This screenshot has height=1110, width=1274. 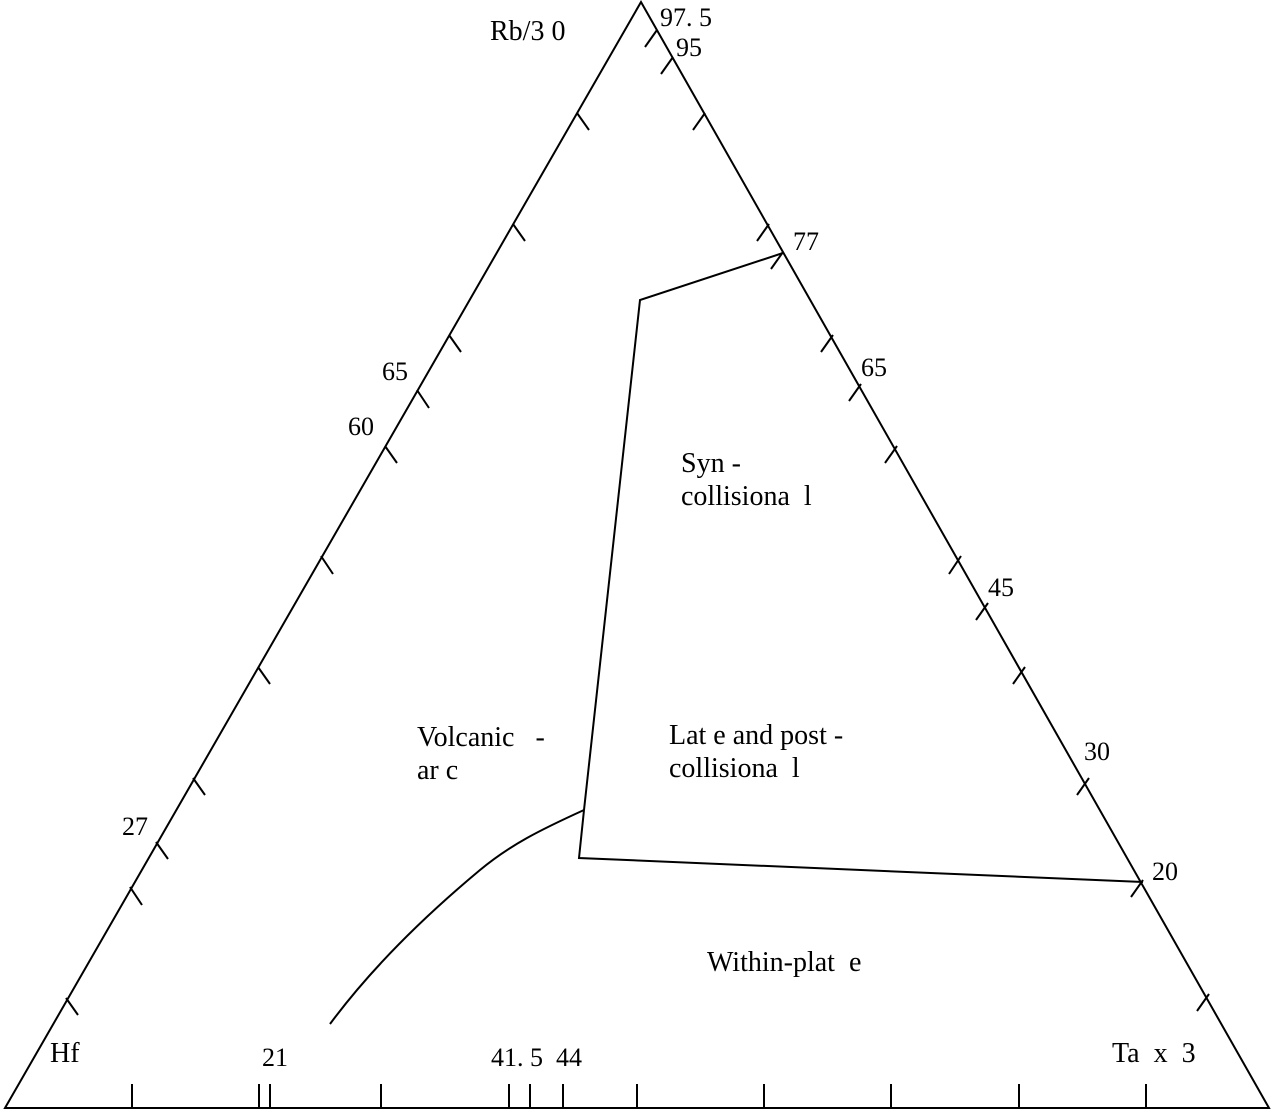 What do you see at coordinates (361, 426) in the screenshot?
I see `left-label-60: 60` at bounding box center [361, 426].